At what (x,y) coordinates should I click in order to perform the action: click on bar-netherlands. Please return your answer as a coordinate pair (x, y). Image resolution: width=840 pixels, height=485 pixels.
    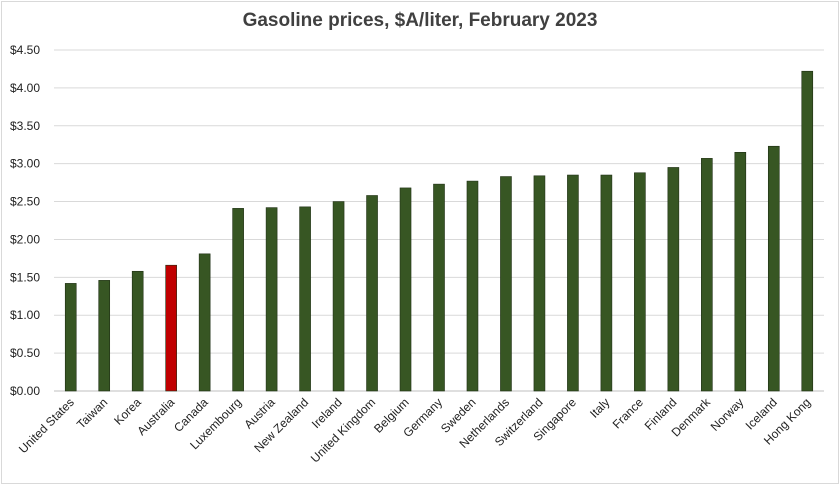
    Looking at the image, I should click on (506, 284).